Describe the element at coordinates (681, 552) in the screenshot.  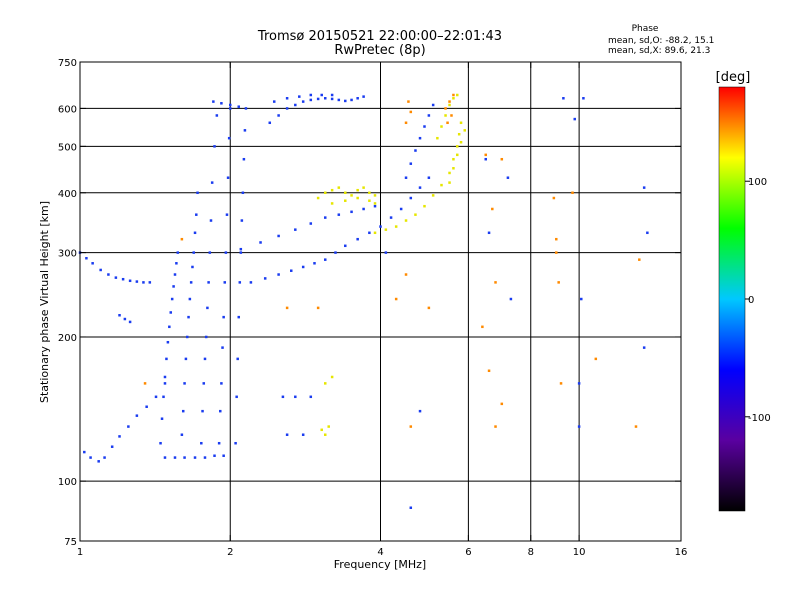
I see `x-tick-label: 16` at that location.